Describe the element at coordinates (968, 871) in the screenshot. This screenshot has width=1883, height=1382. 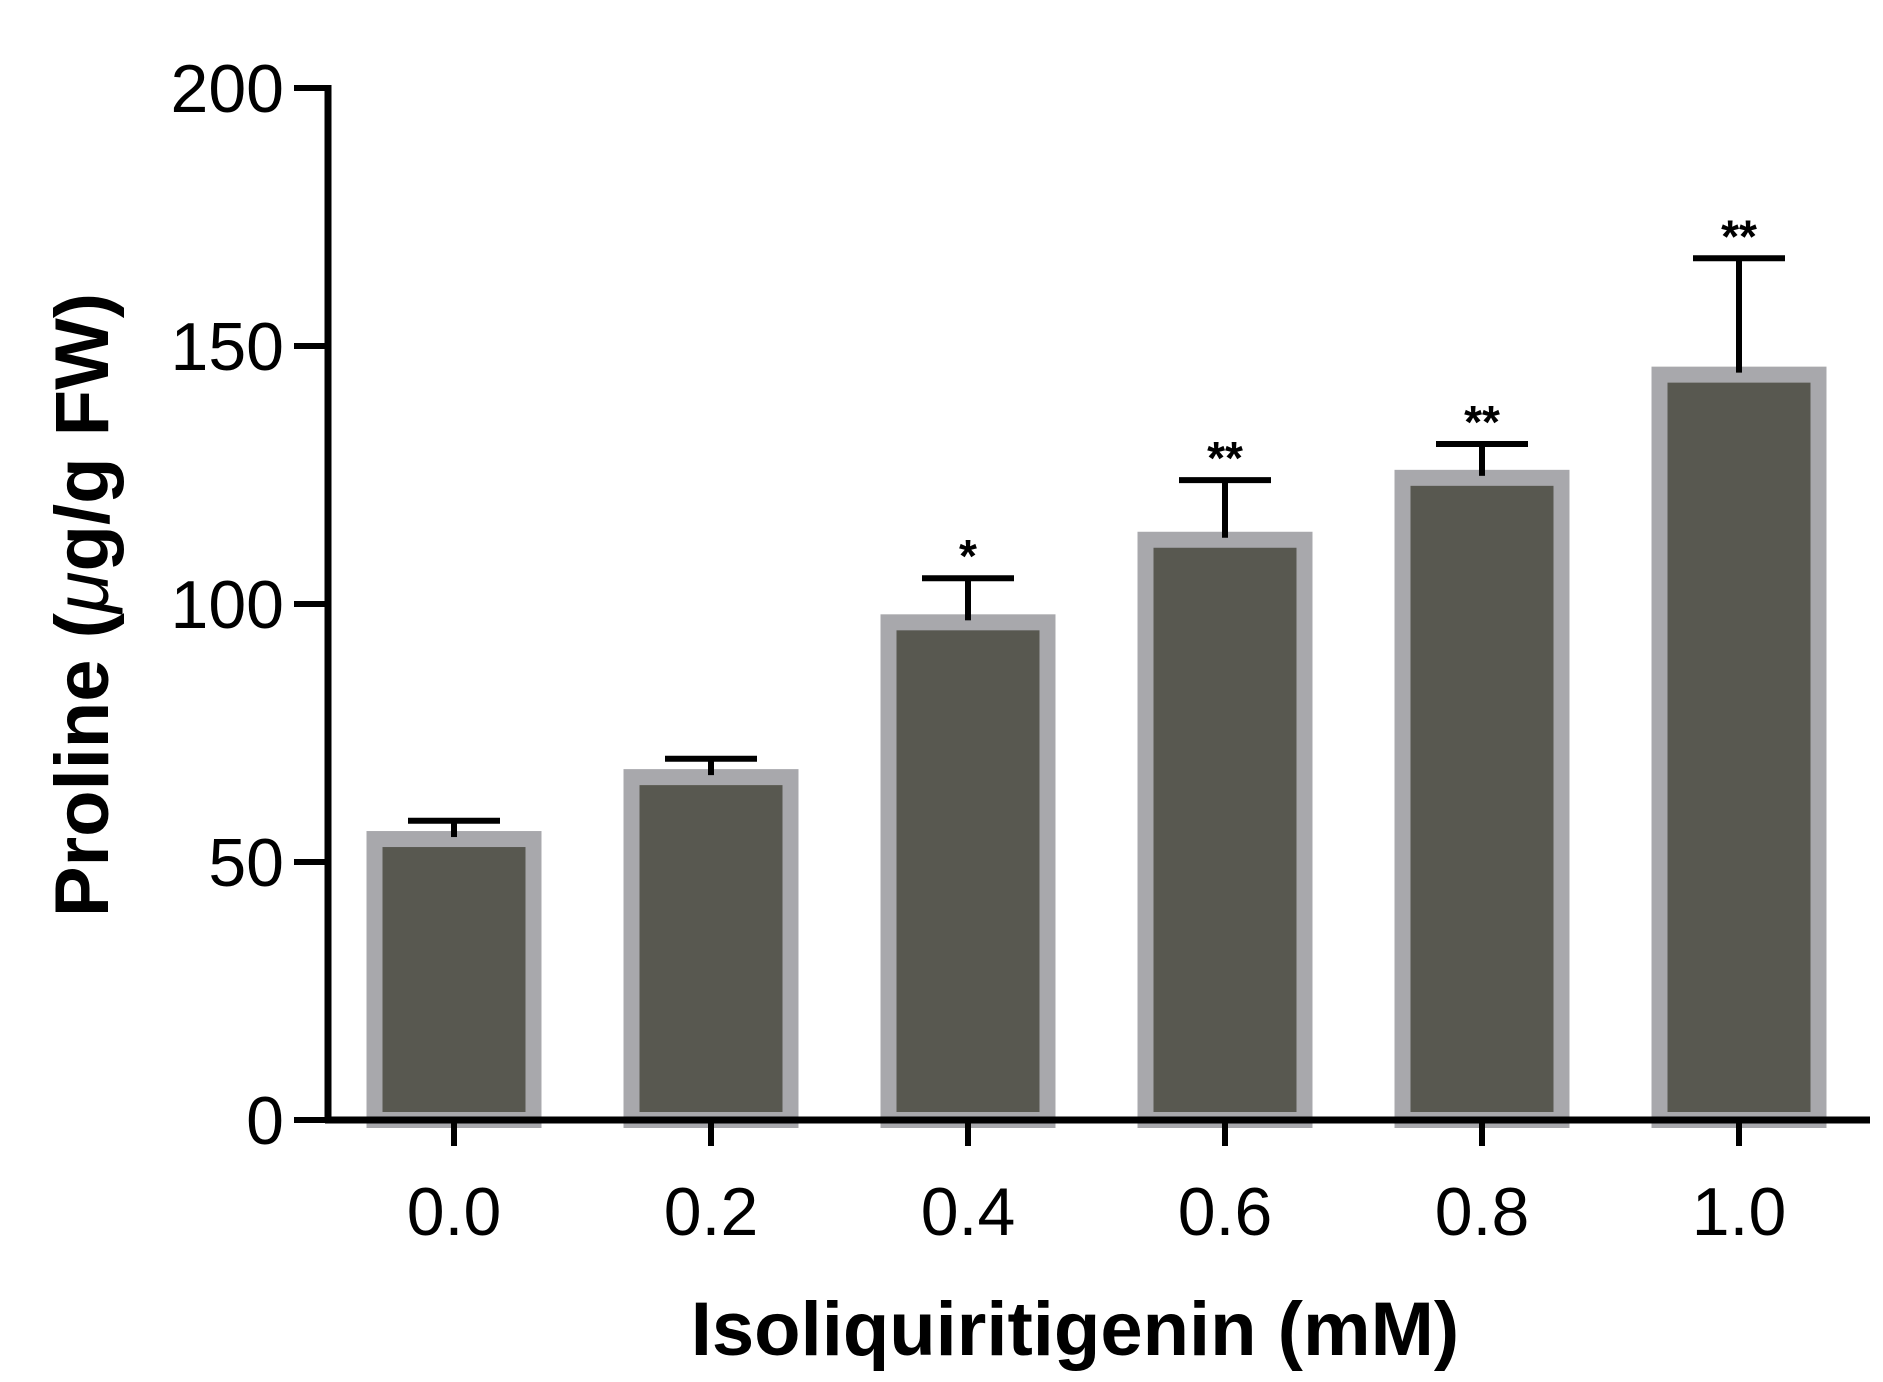
I see `bar-0.4` at that location.